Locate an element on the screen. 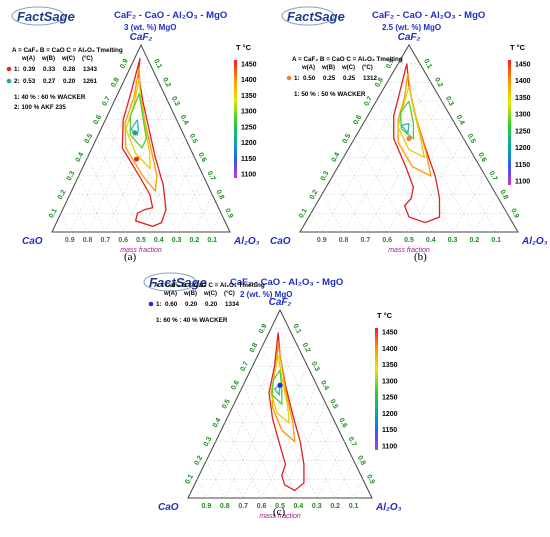  legend-note: 1: 40 % : 60 % WACKER is located at coordinates (50, 97).